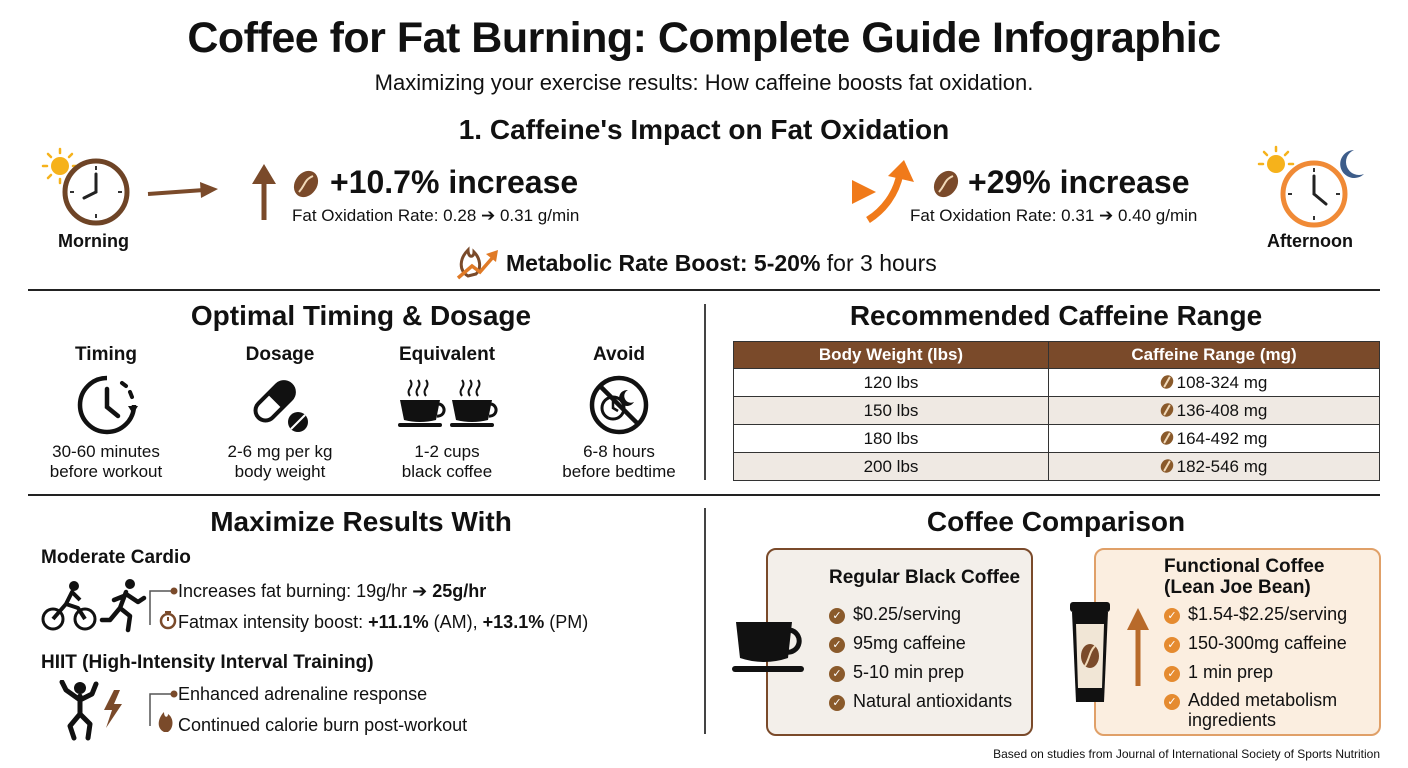 The width and height of the screenshot is (1408, 768). I want to click on table-header-row: Body Weight (lbs) Caffeine Range (mg), so click(1056, 355).